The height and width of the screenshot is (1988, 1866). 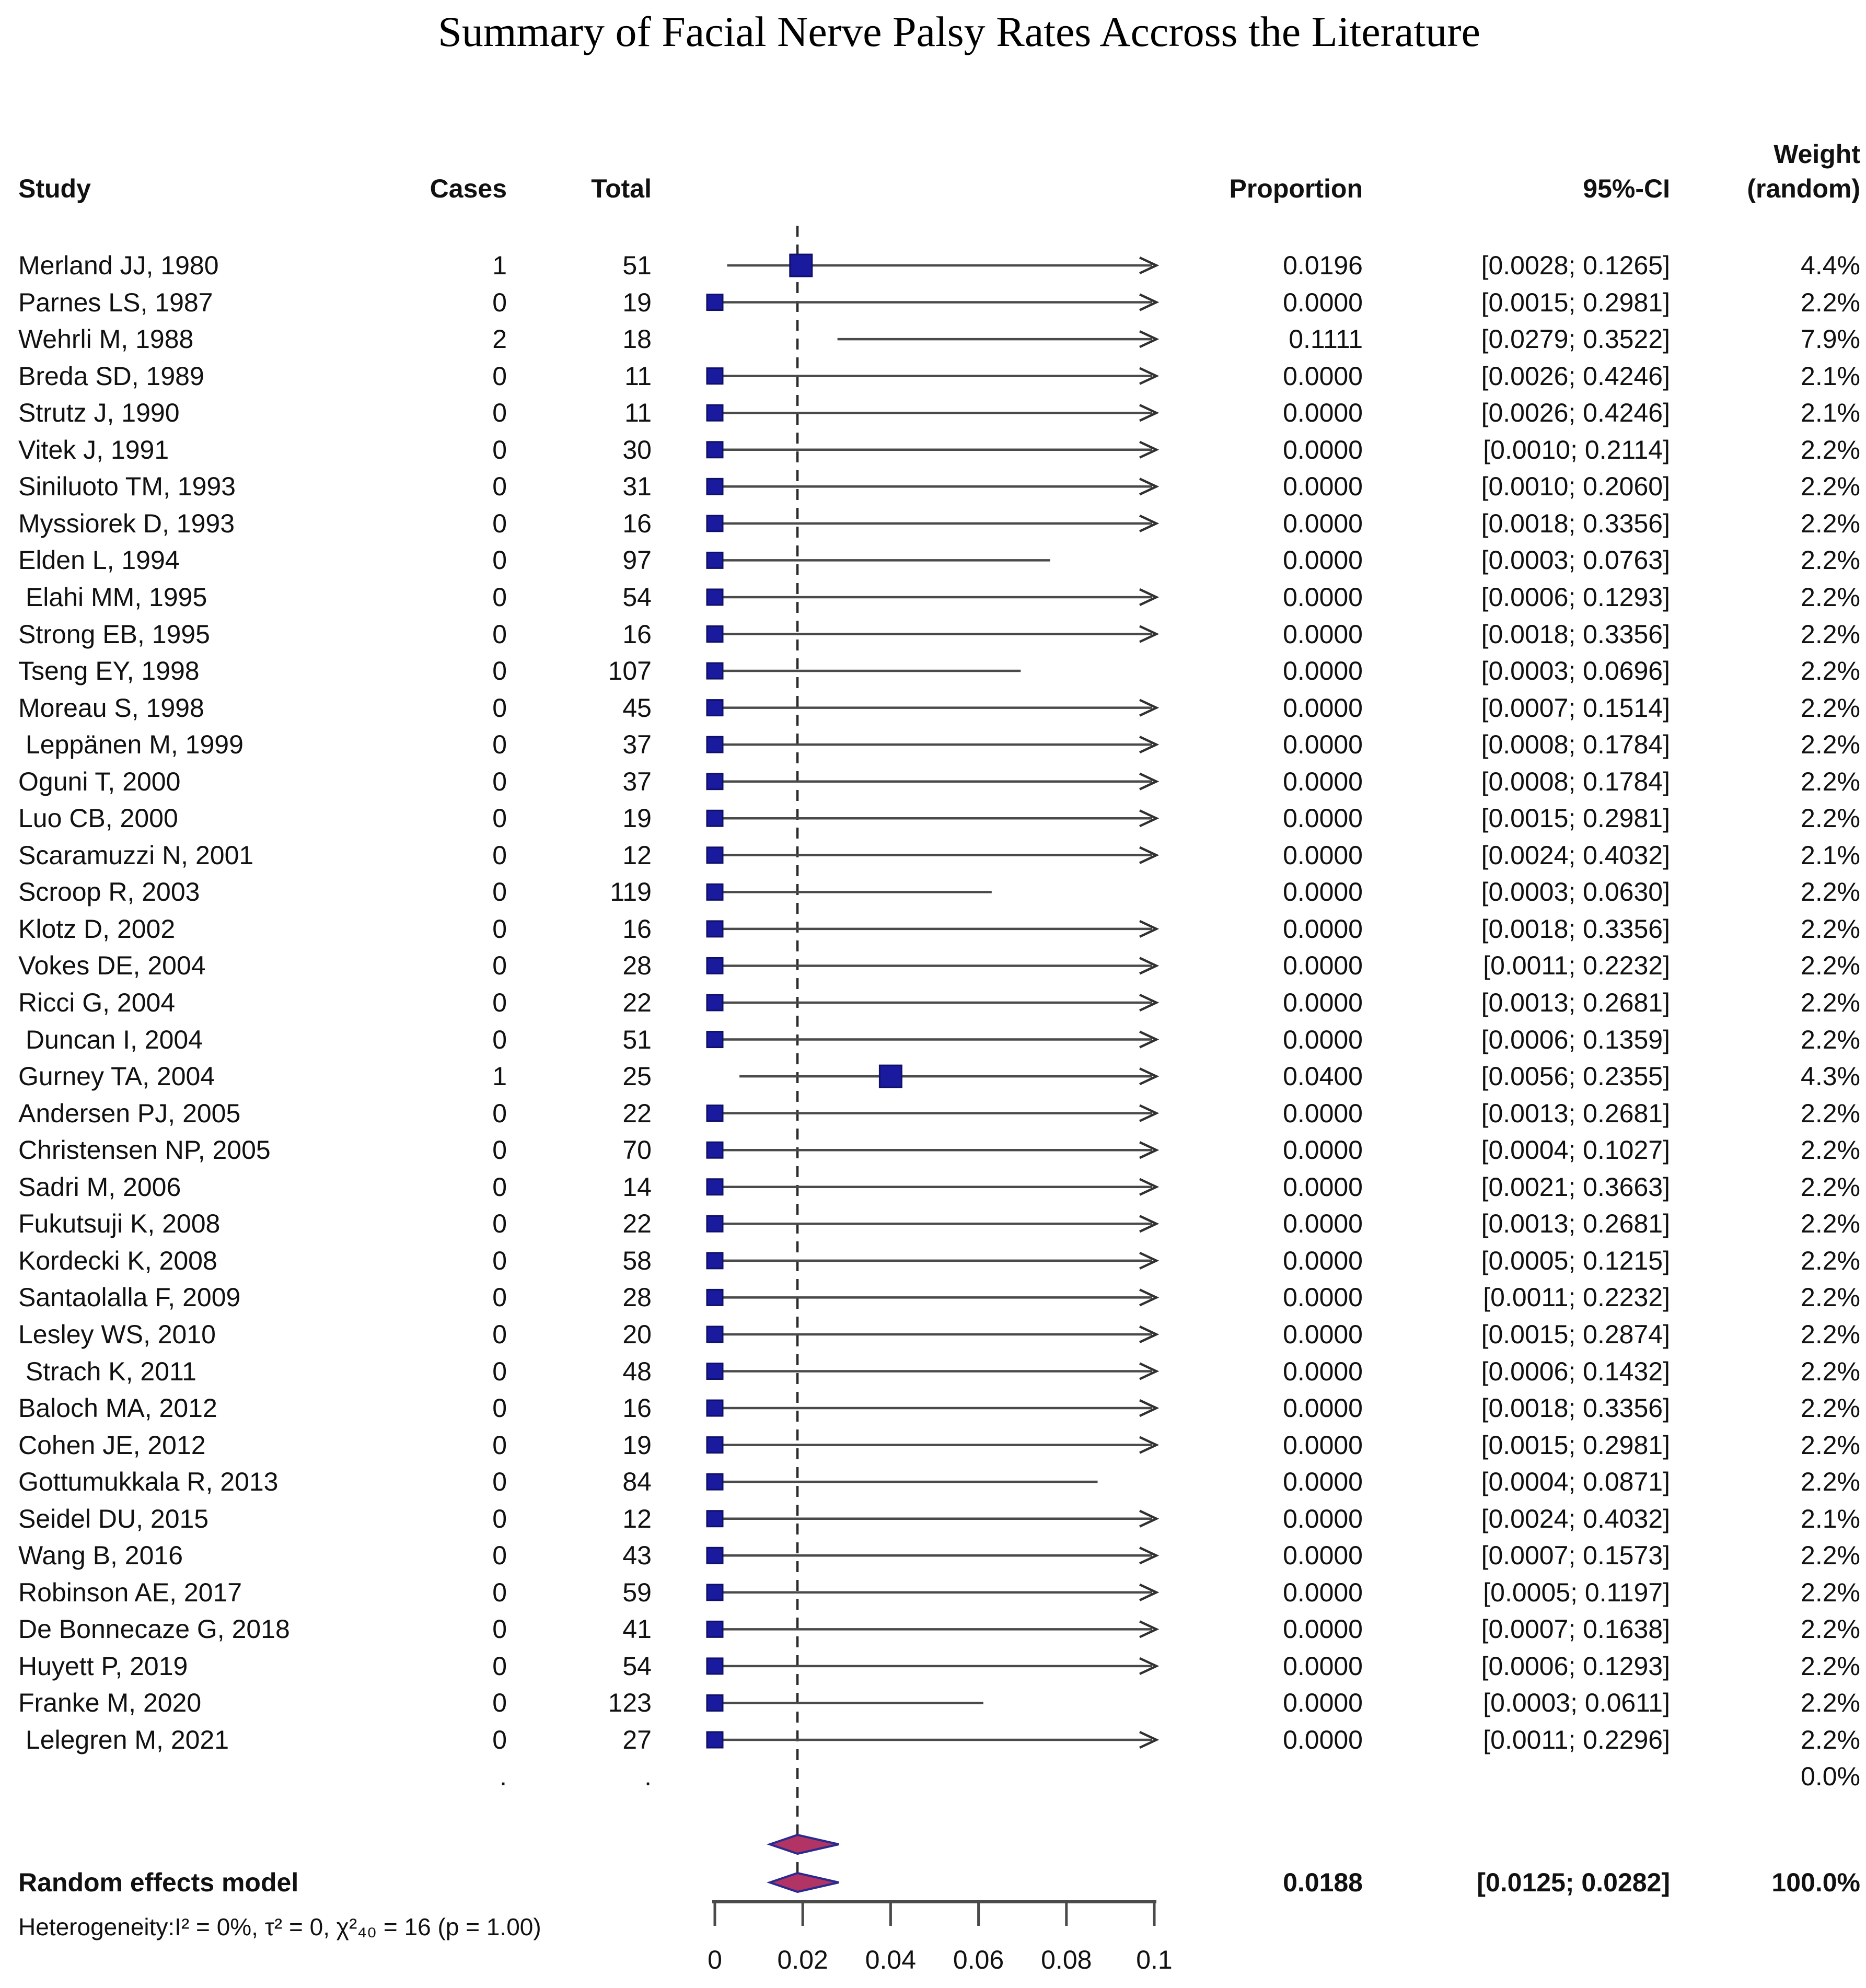 I want to click on ci-cell: [0.0003; 0.0696], so click(x=1575, y=670).